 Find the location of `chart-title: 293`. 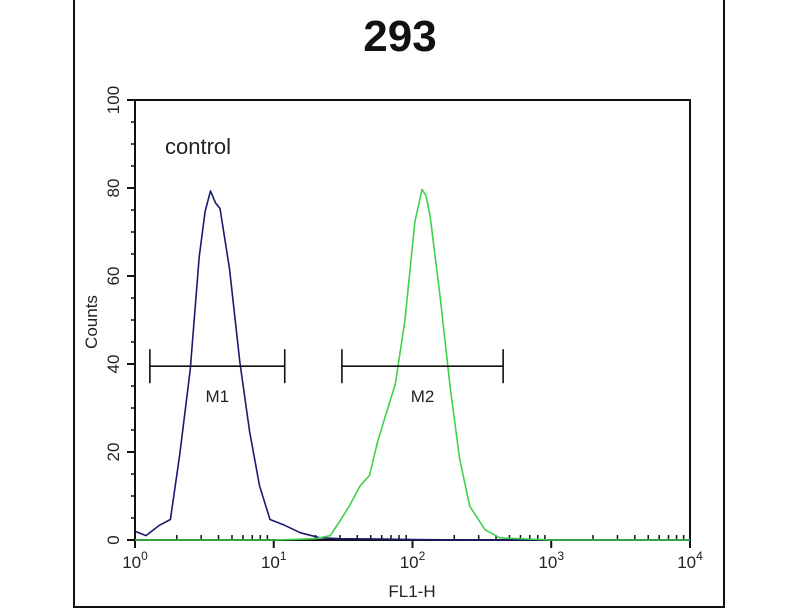

chart-title: 293 is located at coordinates (400, 36).